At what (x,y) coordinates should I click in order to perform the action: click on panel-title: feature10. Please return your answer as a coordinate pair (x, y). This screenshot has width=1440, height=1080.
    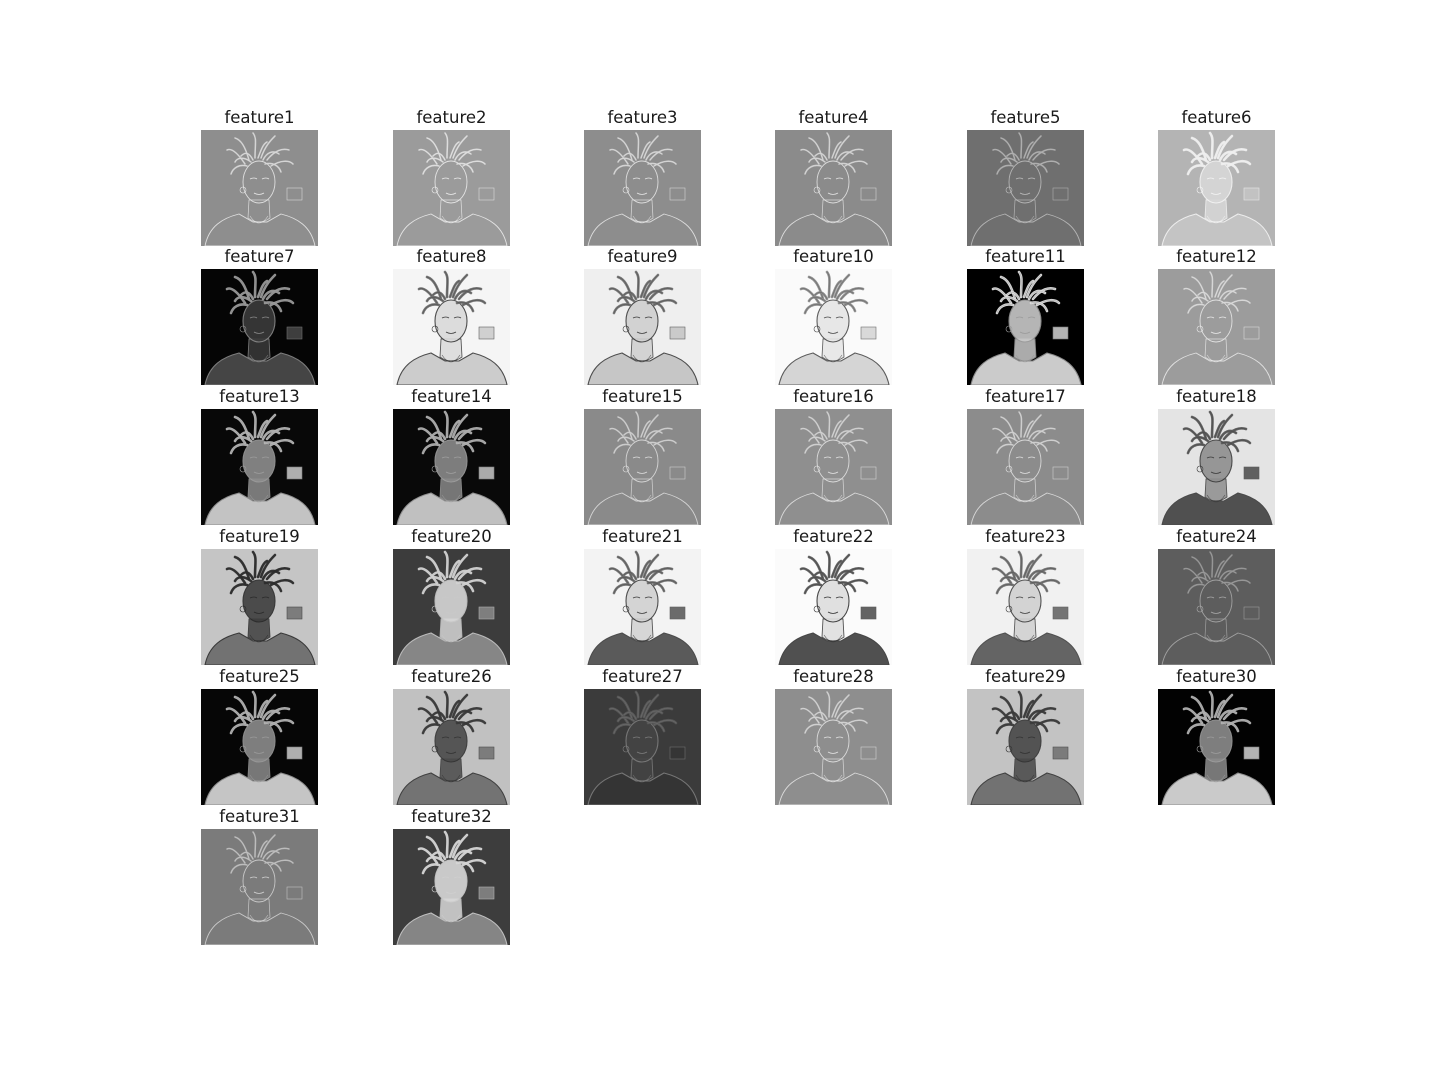
    Looking at the image, I should click on (833, 256).